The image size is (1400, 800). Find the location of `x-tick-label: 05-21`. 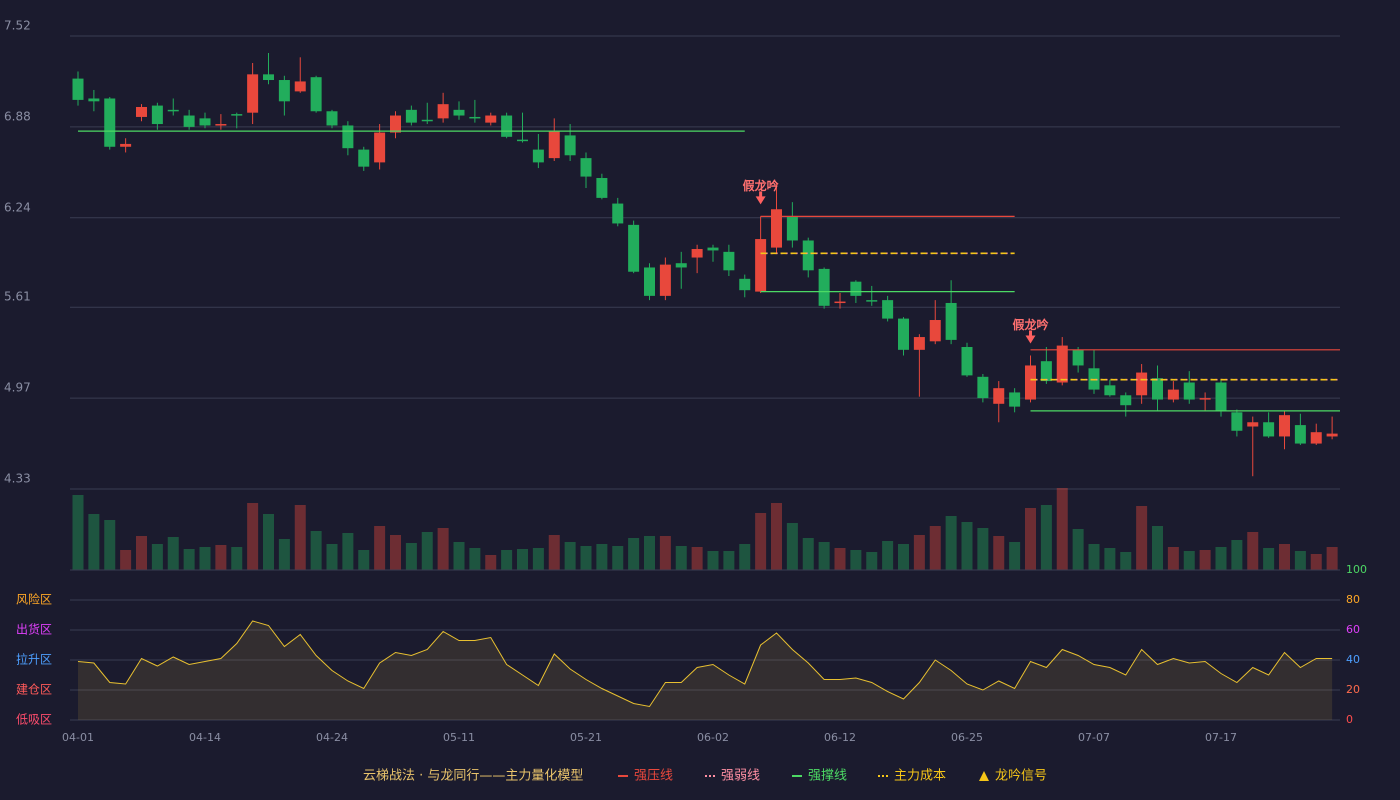

x-tick-label: 05-21 is located at coordinates (586, 737).